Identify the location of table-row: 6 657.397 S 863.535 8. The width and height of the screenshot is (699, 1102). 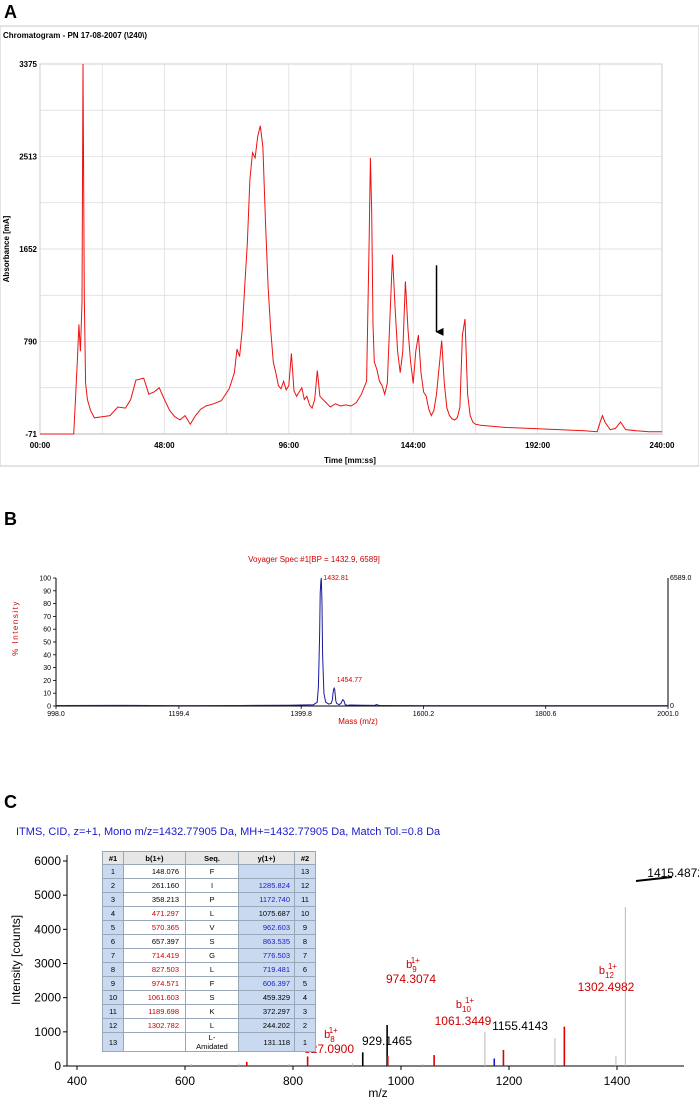
(209, 941).